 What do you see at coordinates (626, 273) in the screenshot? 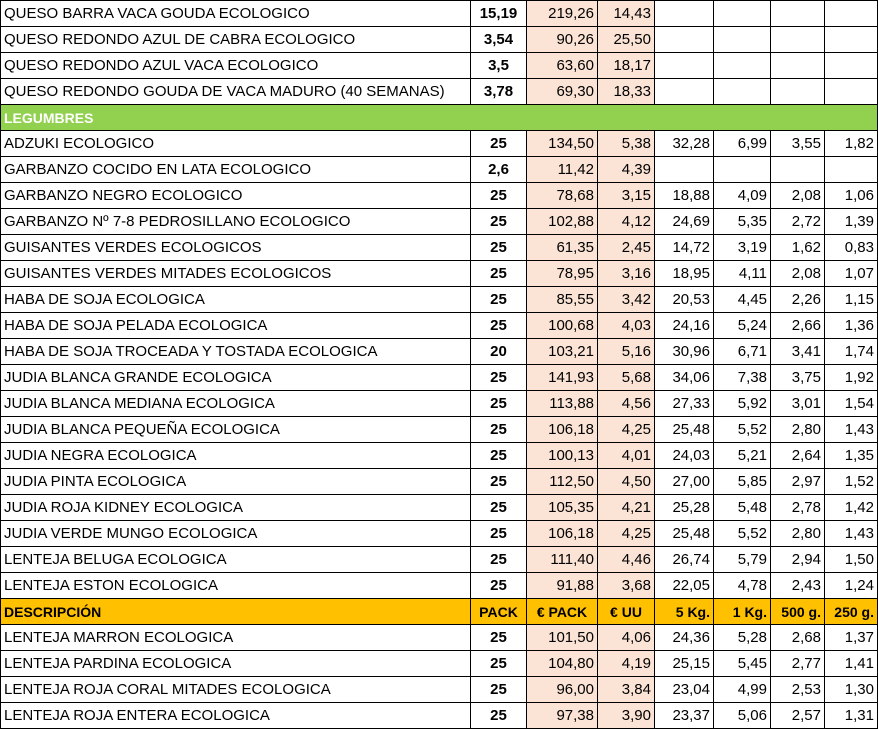
I see `price-per-unit-cell: 3,16` at bounding box center [626, 273].